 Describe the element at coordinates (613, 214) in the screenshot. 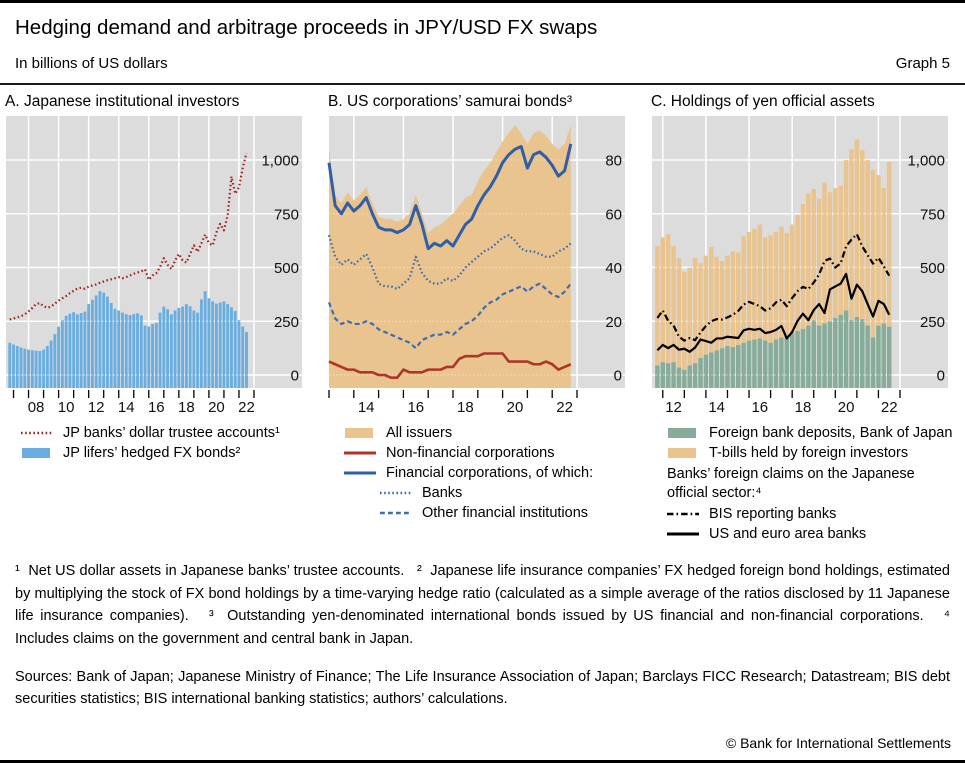

I see `y-axis-label: 60` at that location.